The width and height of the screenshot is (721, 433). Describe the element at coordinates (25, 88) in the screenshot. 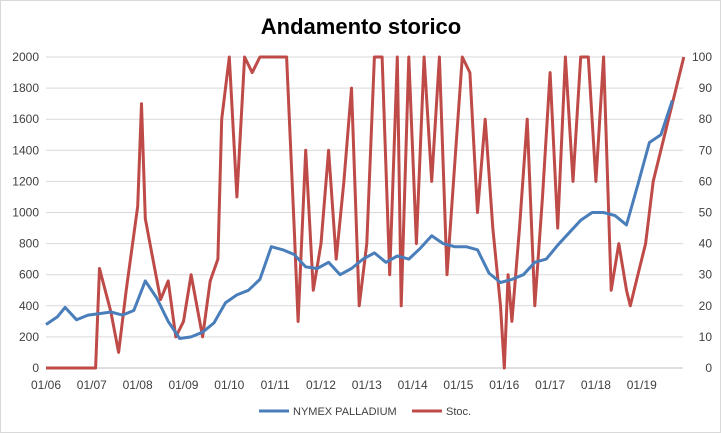

I see `y-left-tick-label: 1800` at that location.